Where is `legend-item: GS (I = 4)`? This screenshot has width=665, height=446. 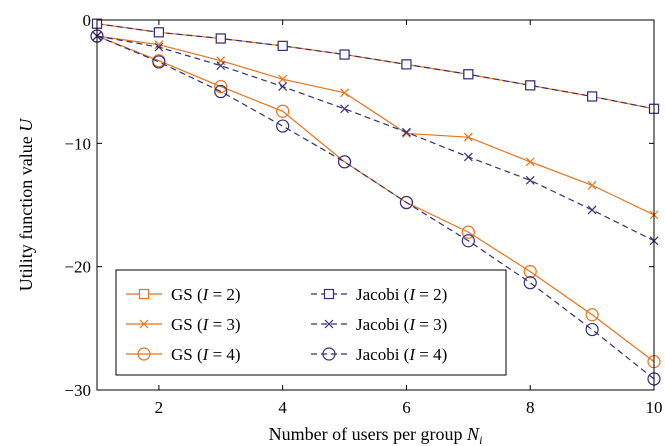
legend-item: GS (I = 4) is located at coordinates (183, 354).